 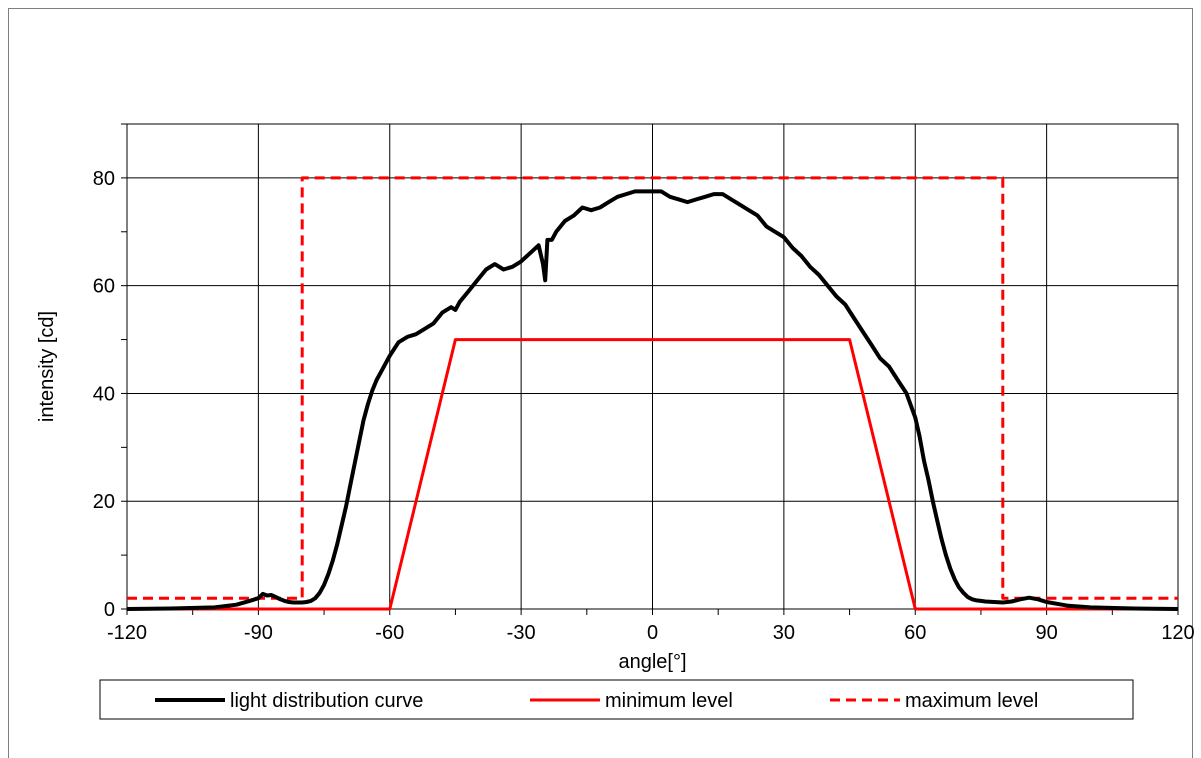 I want to click on x-tick-label: 90, so click(x=1047, y=633).